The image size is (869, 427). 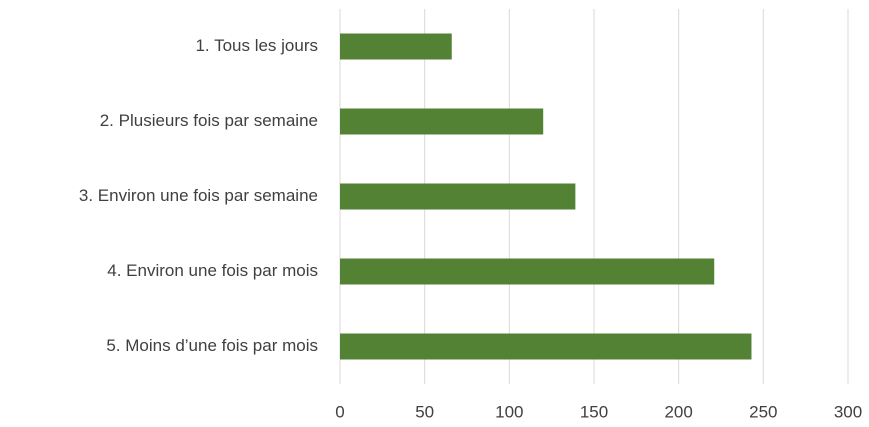 What do you see at coordinates (209, 120) in the screenshot?
I see `y-tick-label: 2. Plusieurs fois par semaine` at bounding box center [209, 120].